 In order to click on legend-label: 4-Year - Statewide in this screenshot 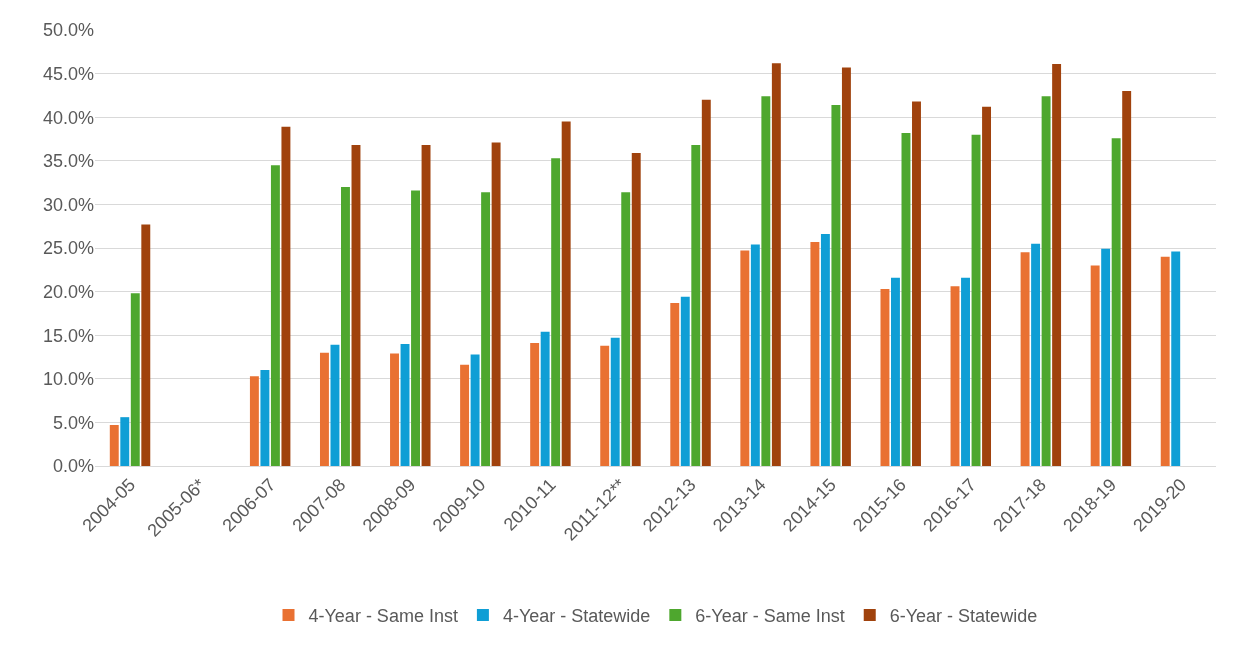, I will do `click(576, 616)`.